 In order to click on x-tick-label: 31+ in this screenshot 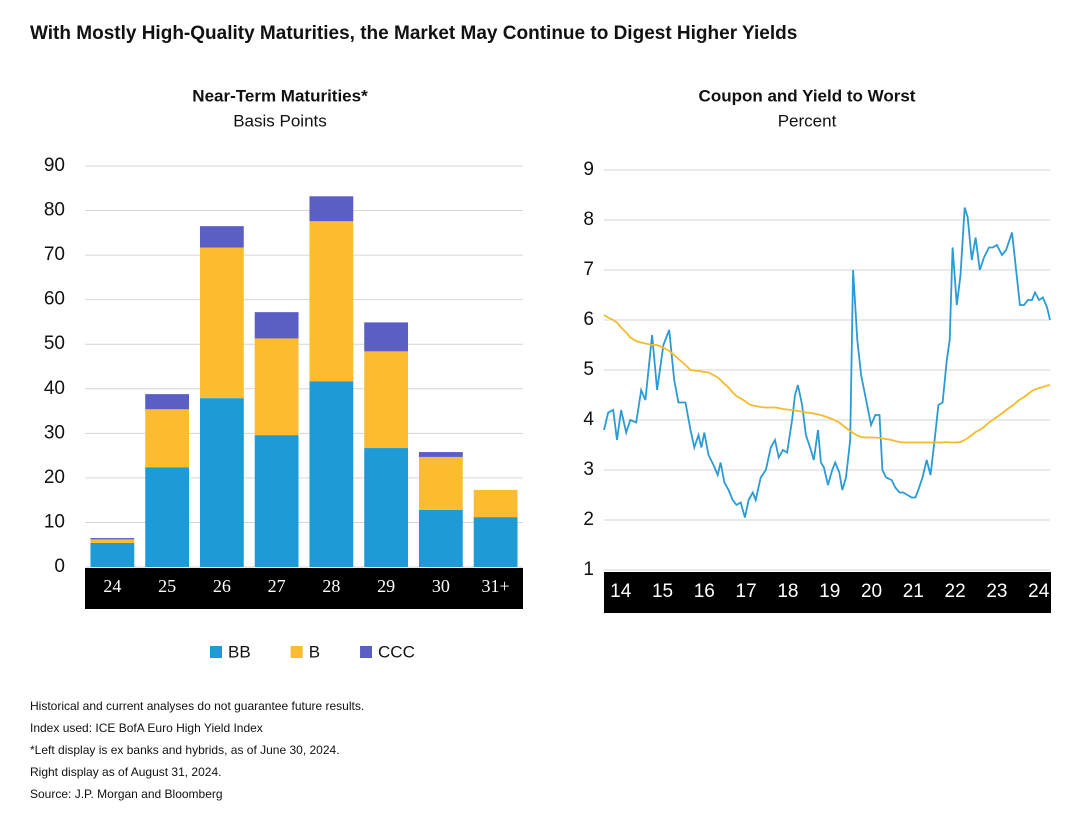, I will do `click(496, 586)`.